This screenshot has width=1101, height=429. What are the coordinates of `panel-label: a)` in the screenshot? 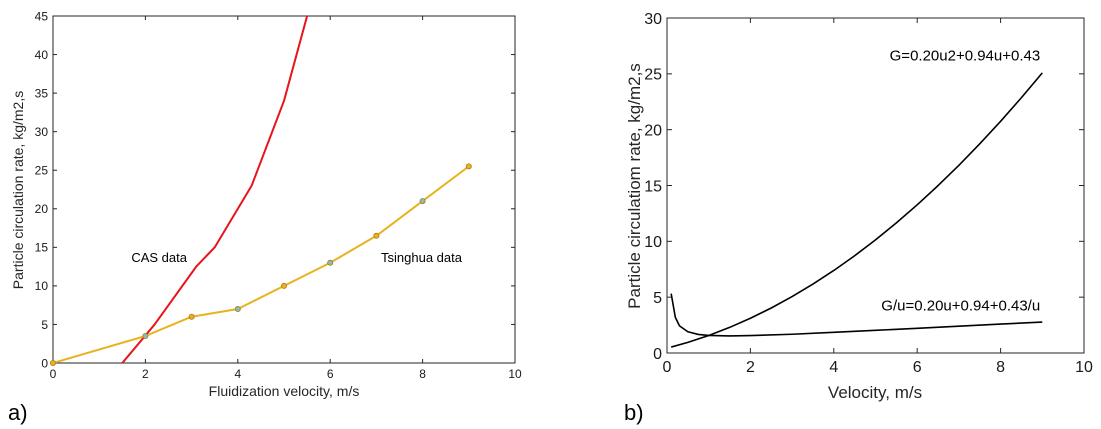 It's located at (18, 412).